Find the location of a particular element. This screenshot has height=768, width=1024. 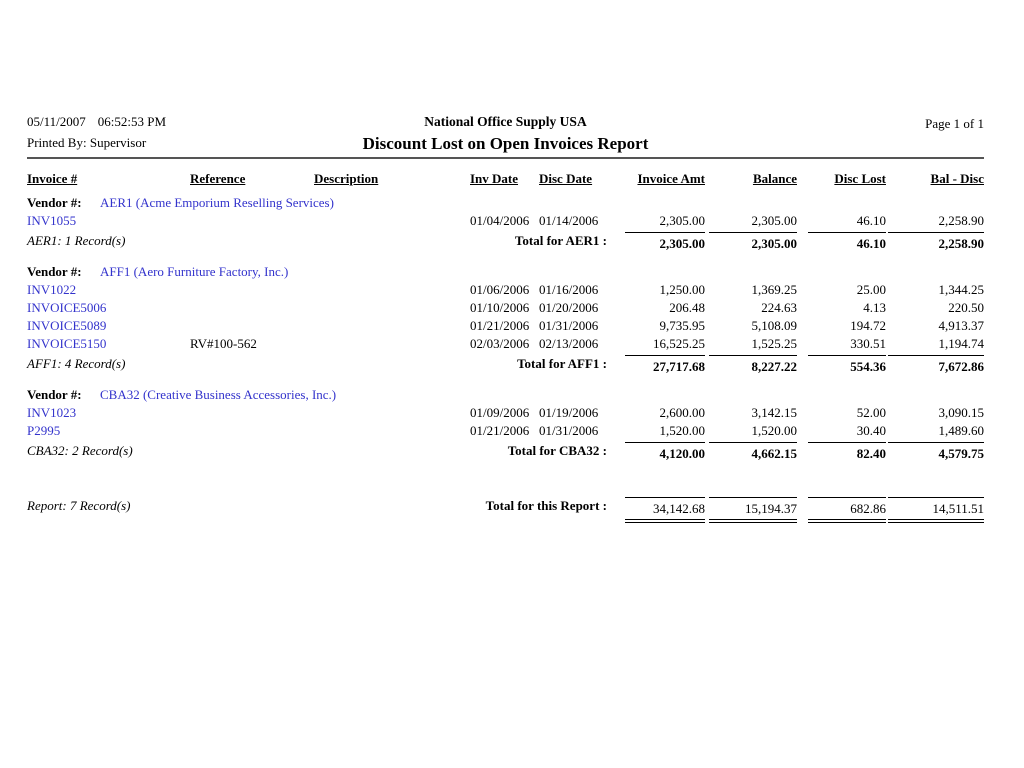

bal-disc-cell: 220.50 is located at coordinates (966, 307).